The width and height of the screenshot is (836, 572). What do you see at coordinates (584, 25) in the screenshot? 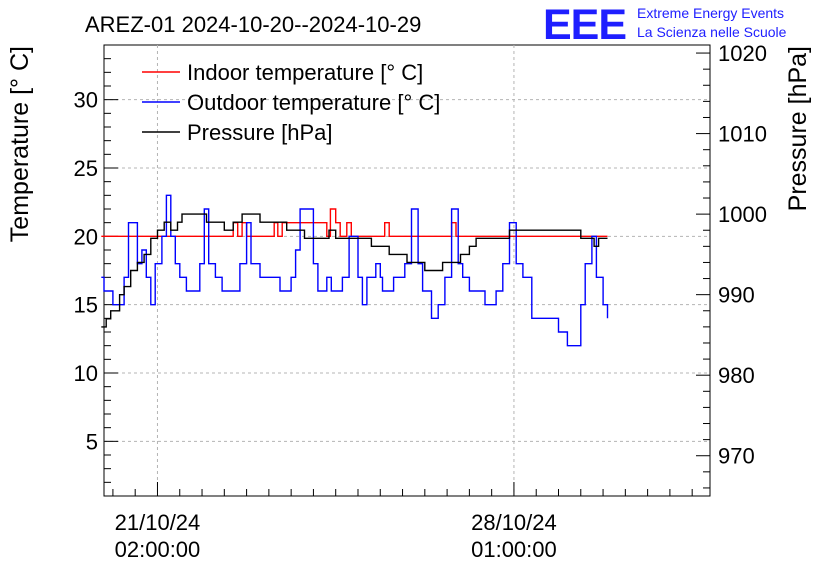
I see `logo-letters: EEE` at bounding box center [584, 25].